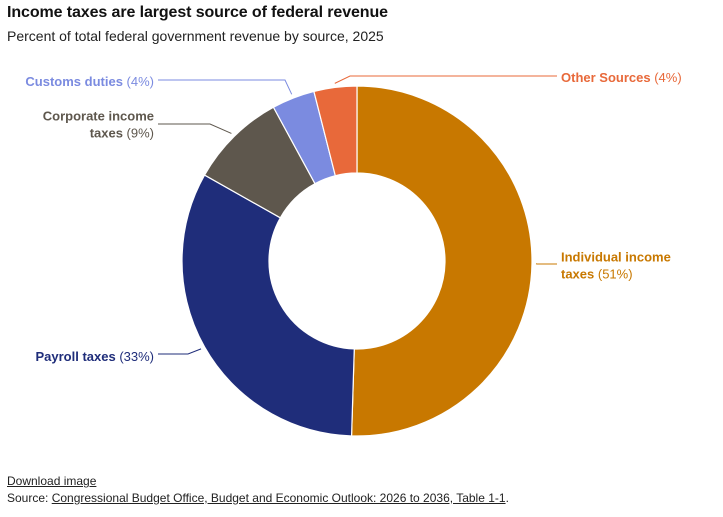 This screenshot has width=723, height=517. Describe the element at coordinates (29, 498) in the screenshot. I see `source-prefix: Source:` at that location.